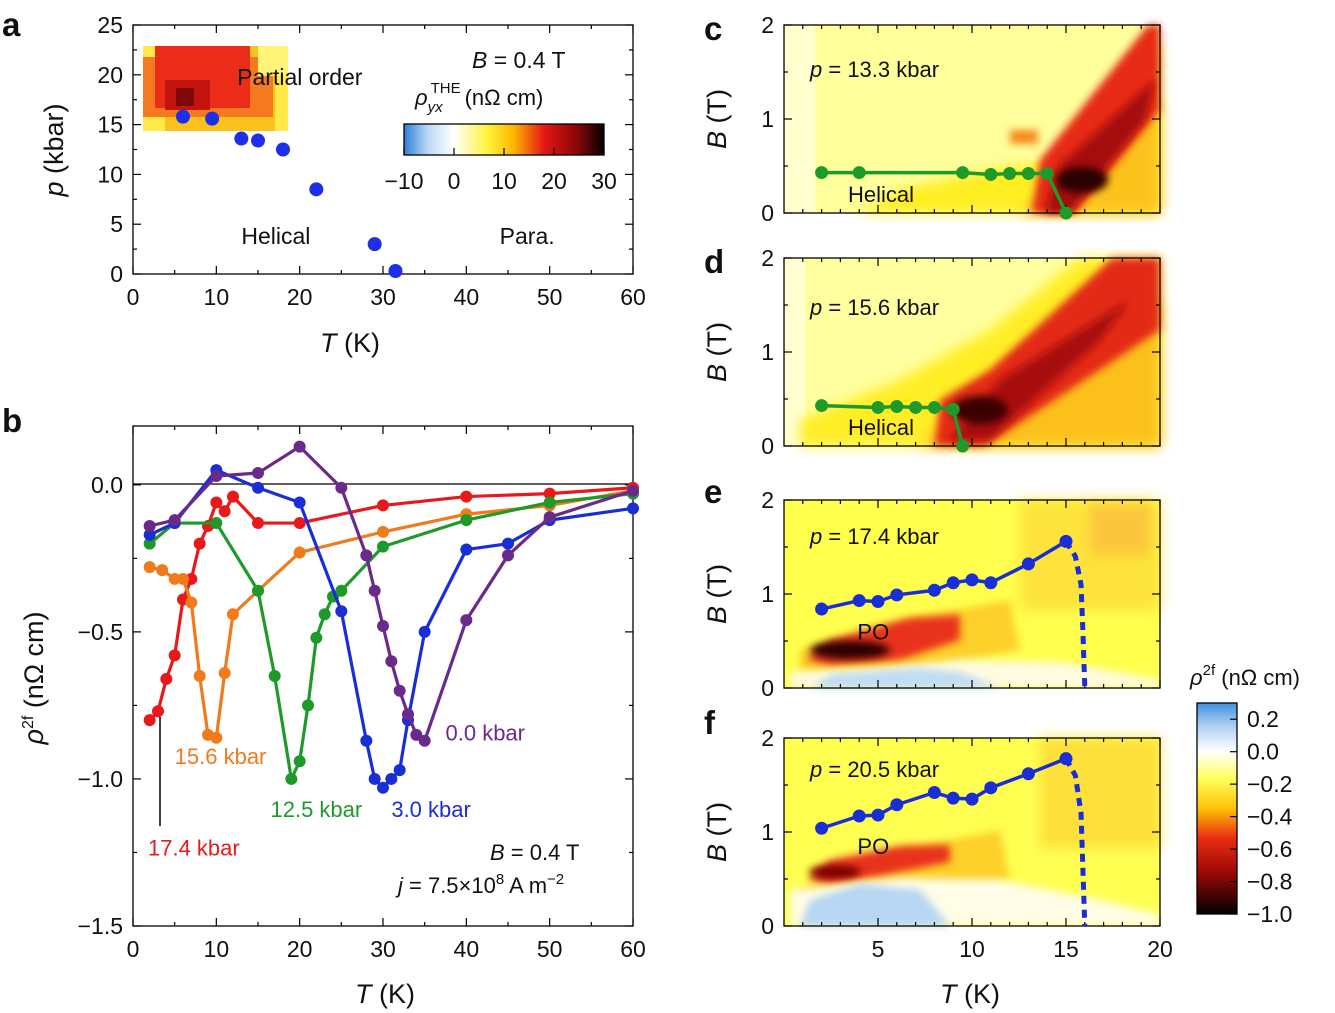  I want to click on x-tick-label: 5, so click(878, 949).